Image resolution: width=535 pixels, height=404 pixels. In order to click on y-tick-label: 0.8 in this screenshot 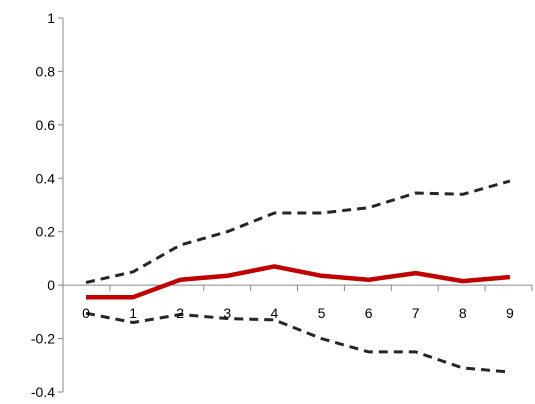, I will do `click(46, 71)`.